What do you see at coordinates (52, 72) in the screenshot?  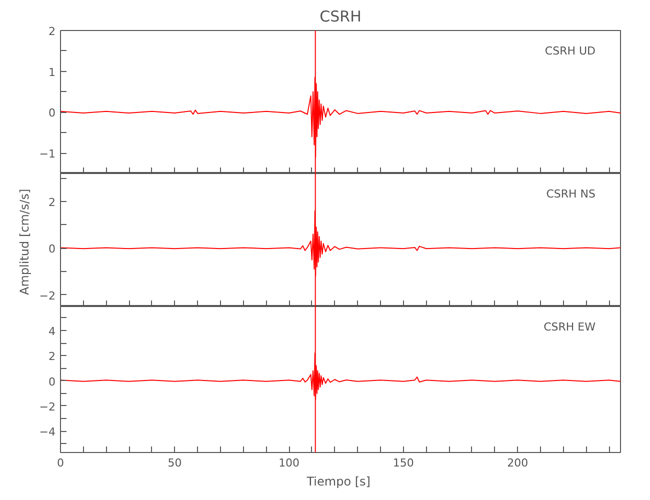 I see `y-tick-label: 1` at bounding box center [52, 72].